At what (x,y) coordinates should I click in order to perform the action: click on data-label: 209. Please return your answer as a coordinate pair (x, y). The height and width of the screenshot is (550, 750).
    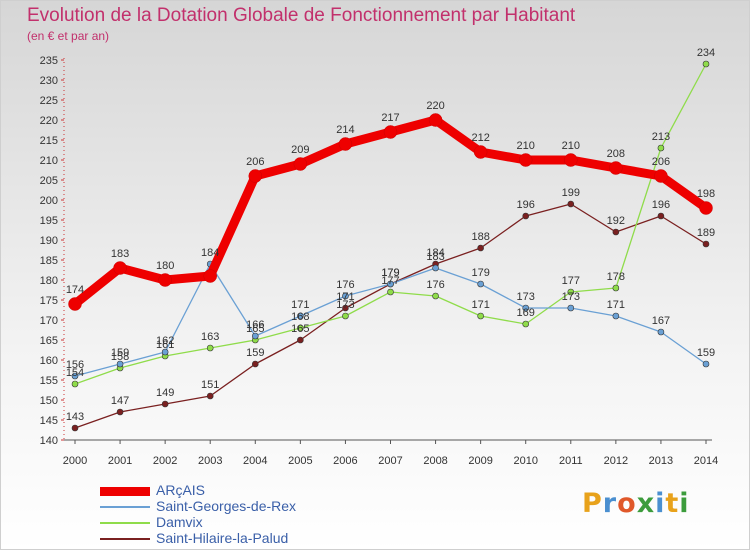
    Looking at the image, I should click on (300, 150).